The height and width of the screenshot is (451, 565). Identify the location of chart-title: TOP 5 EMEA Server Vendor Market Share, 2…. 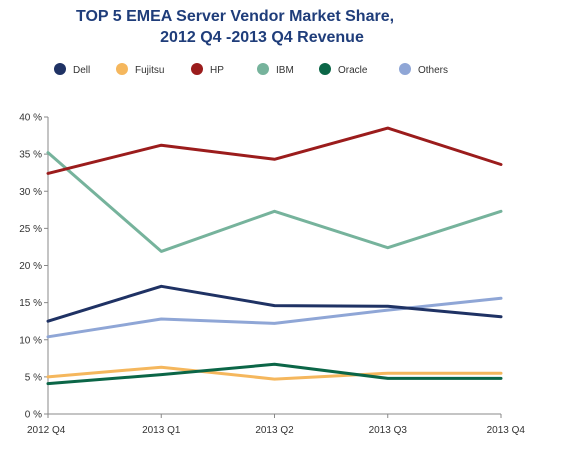
(235, 27).